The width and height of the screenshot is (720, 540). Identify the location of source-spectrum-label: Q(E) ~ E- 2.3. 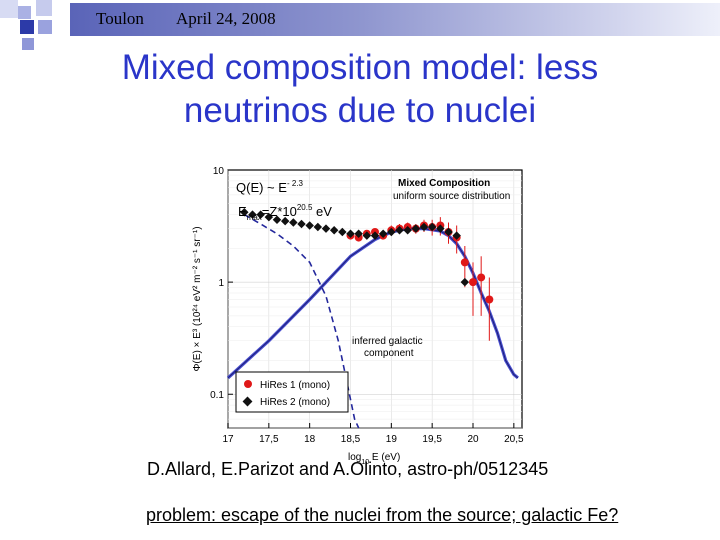
(269, 187).